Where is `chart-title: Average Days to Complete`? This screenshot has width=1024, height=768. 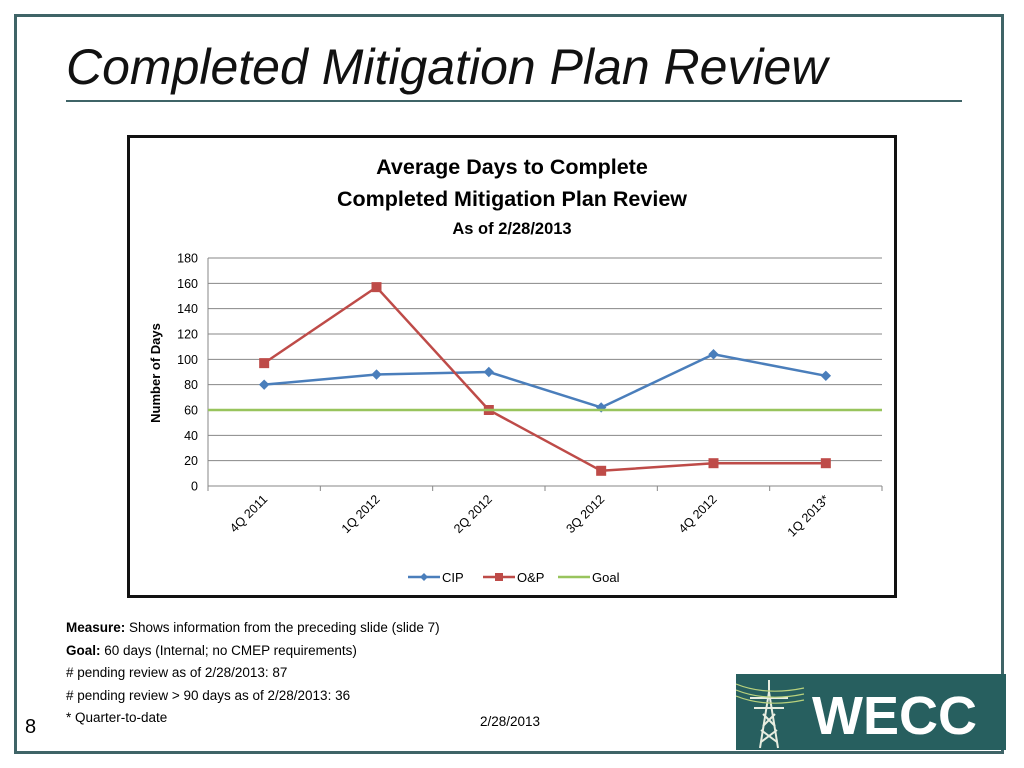
chart-title: Average Days to Complete is located at coordinates (512, 167).